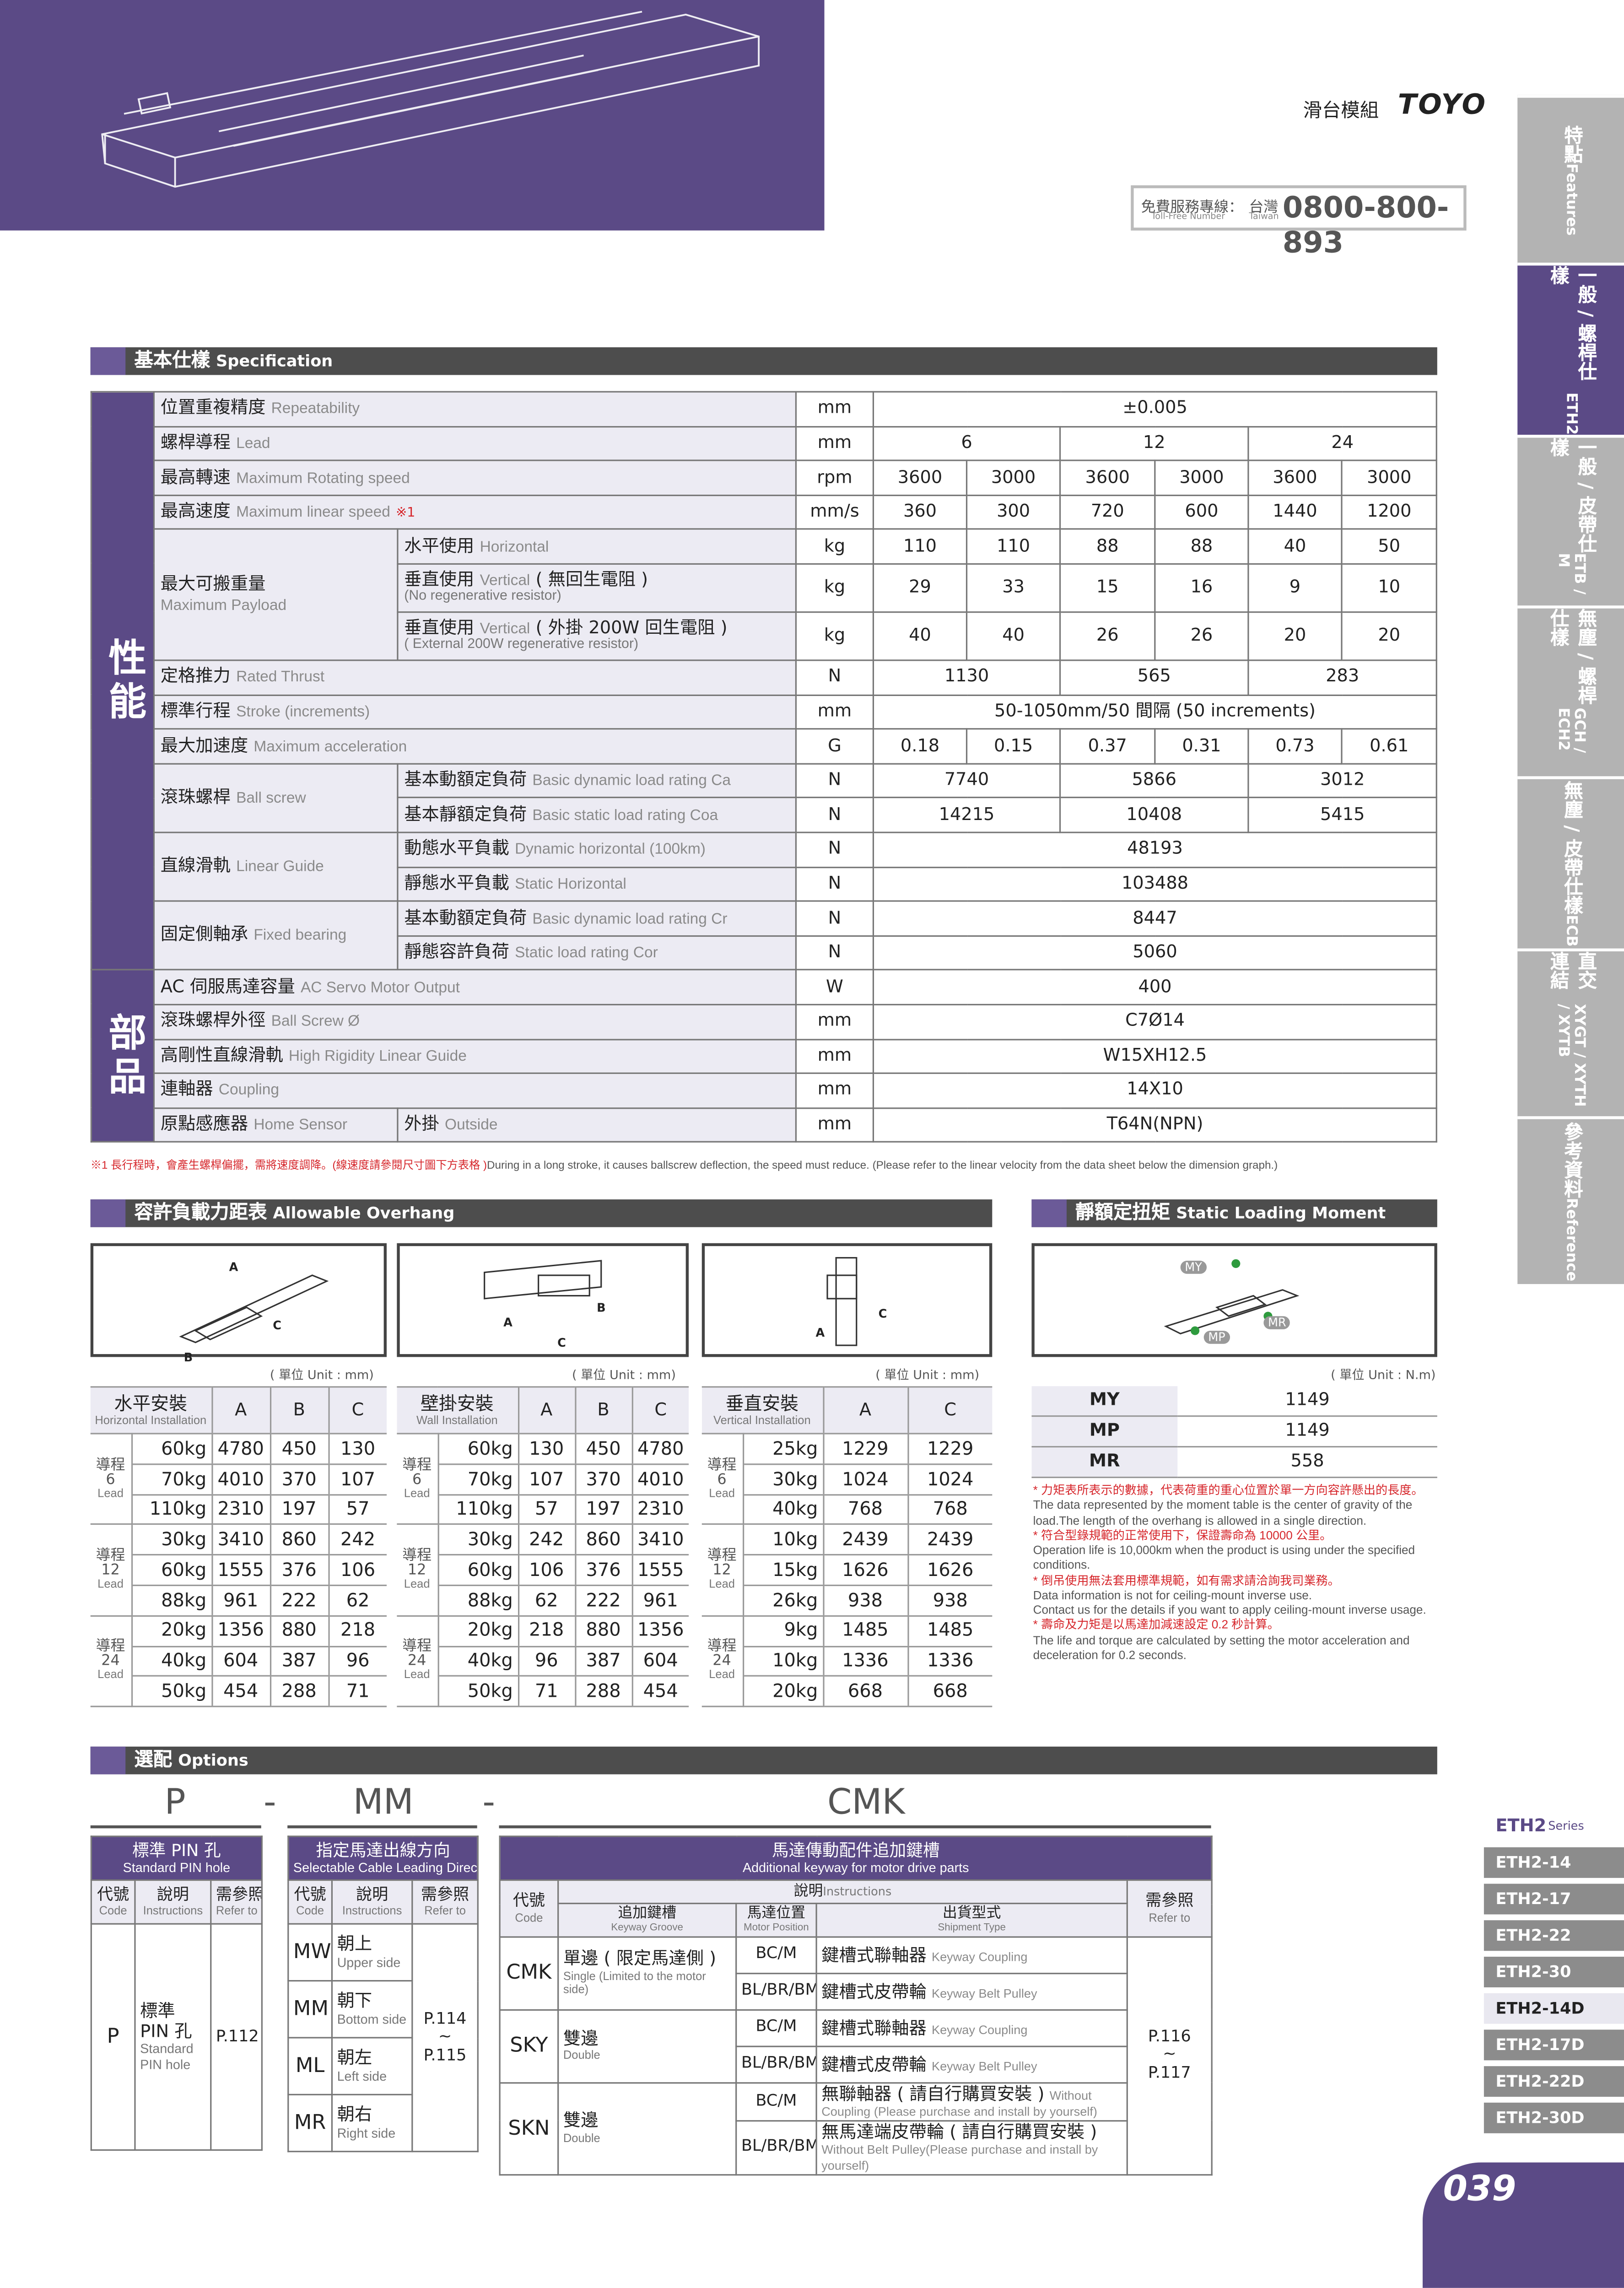  What do you see at coordinates (660, 1691) in the screenshot?
I see `value: 454` at bounding box center [660, 1691].